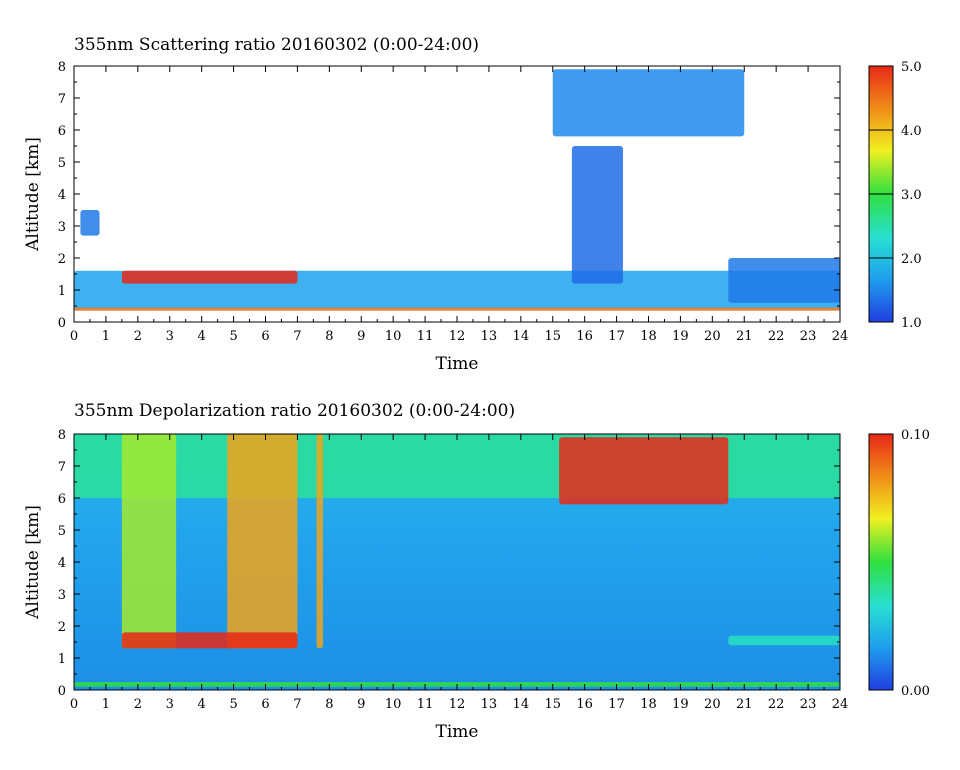  What do you see at coordinates (74, 704) in the screenshot?
I see `x-tick-label: 0` at bounding box center [74, 704].